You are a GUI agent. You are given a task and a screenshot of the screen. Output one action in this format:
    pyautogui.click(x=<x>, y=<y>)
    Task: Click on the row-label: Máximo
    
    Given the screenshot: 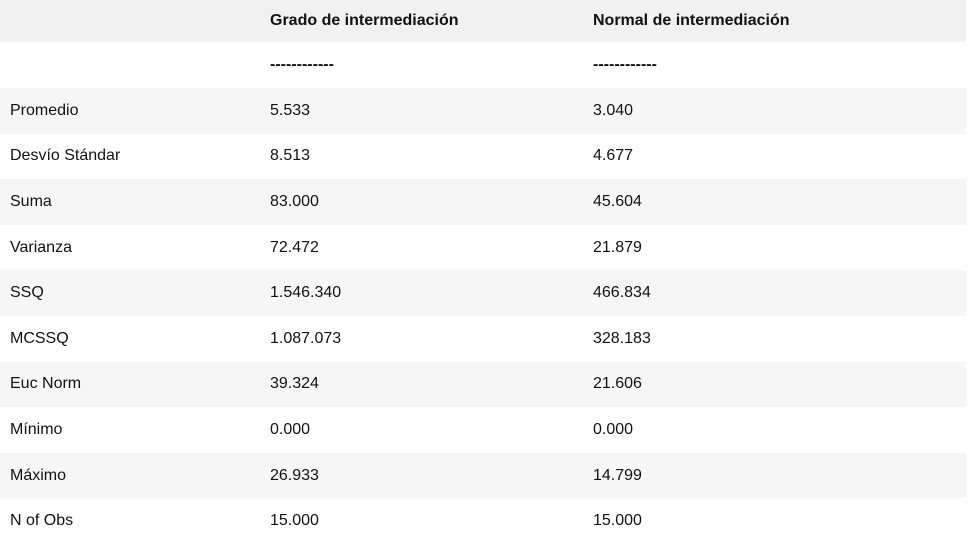 What is the action you would take?
    pyautogui.click(x=38, y=475)
    